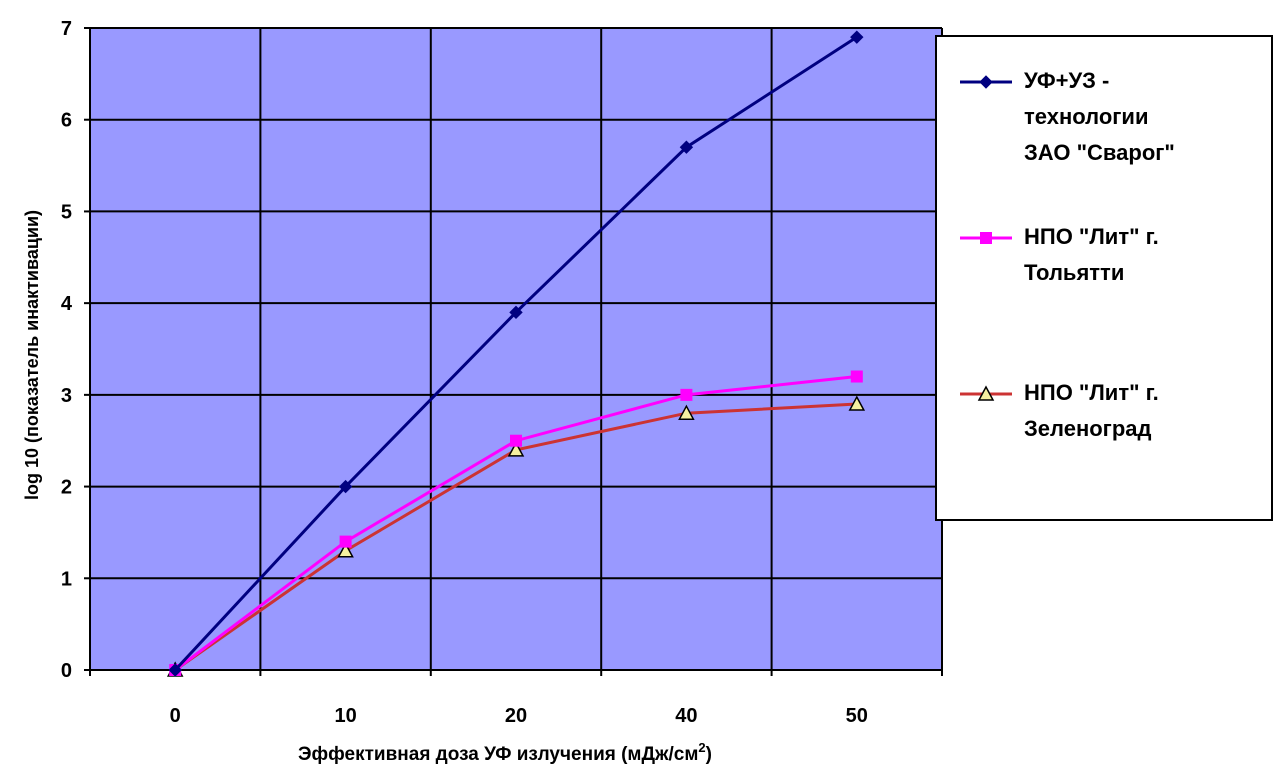 The image size is (1275, 783). Describe the element at coordinates (1086, 116) in the screenshot. I see `legend-label: технологии` at that location.